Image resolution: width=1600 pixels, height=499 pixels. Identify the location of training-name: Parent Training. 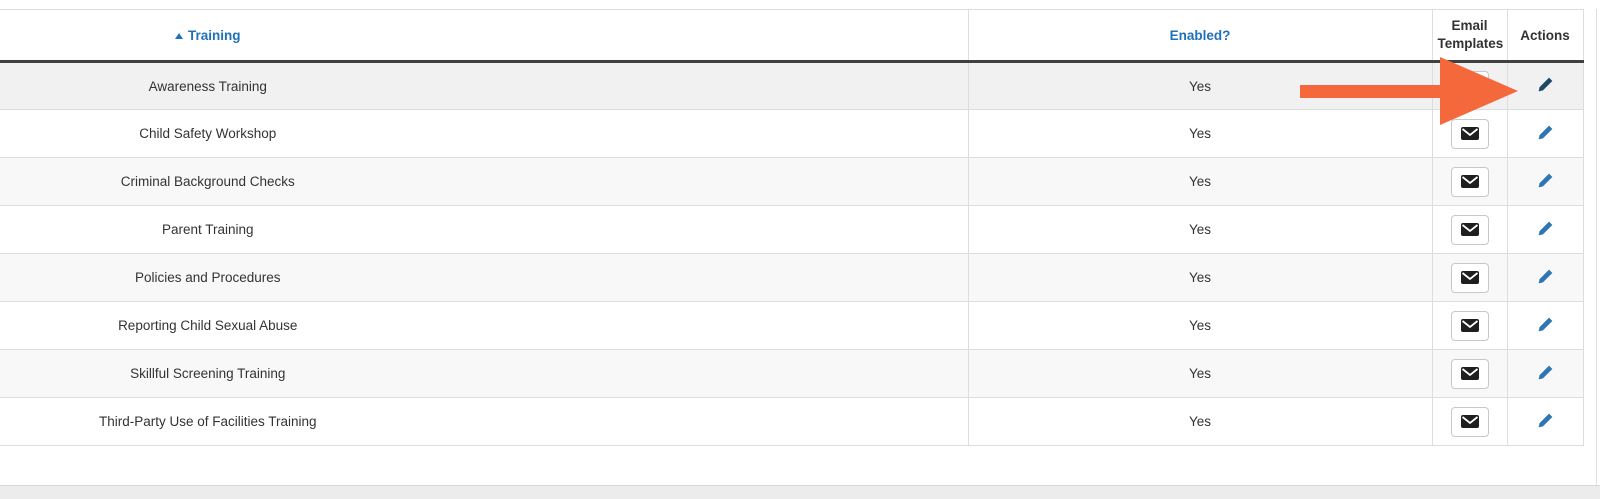
(207, 229).